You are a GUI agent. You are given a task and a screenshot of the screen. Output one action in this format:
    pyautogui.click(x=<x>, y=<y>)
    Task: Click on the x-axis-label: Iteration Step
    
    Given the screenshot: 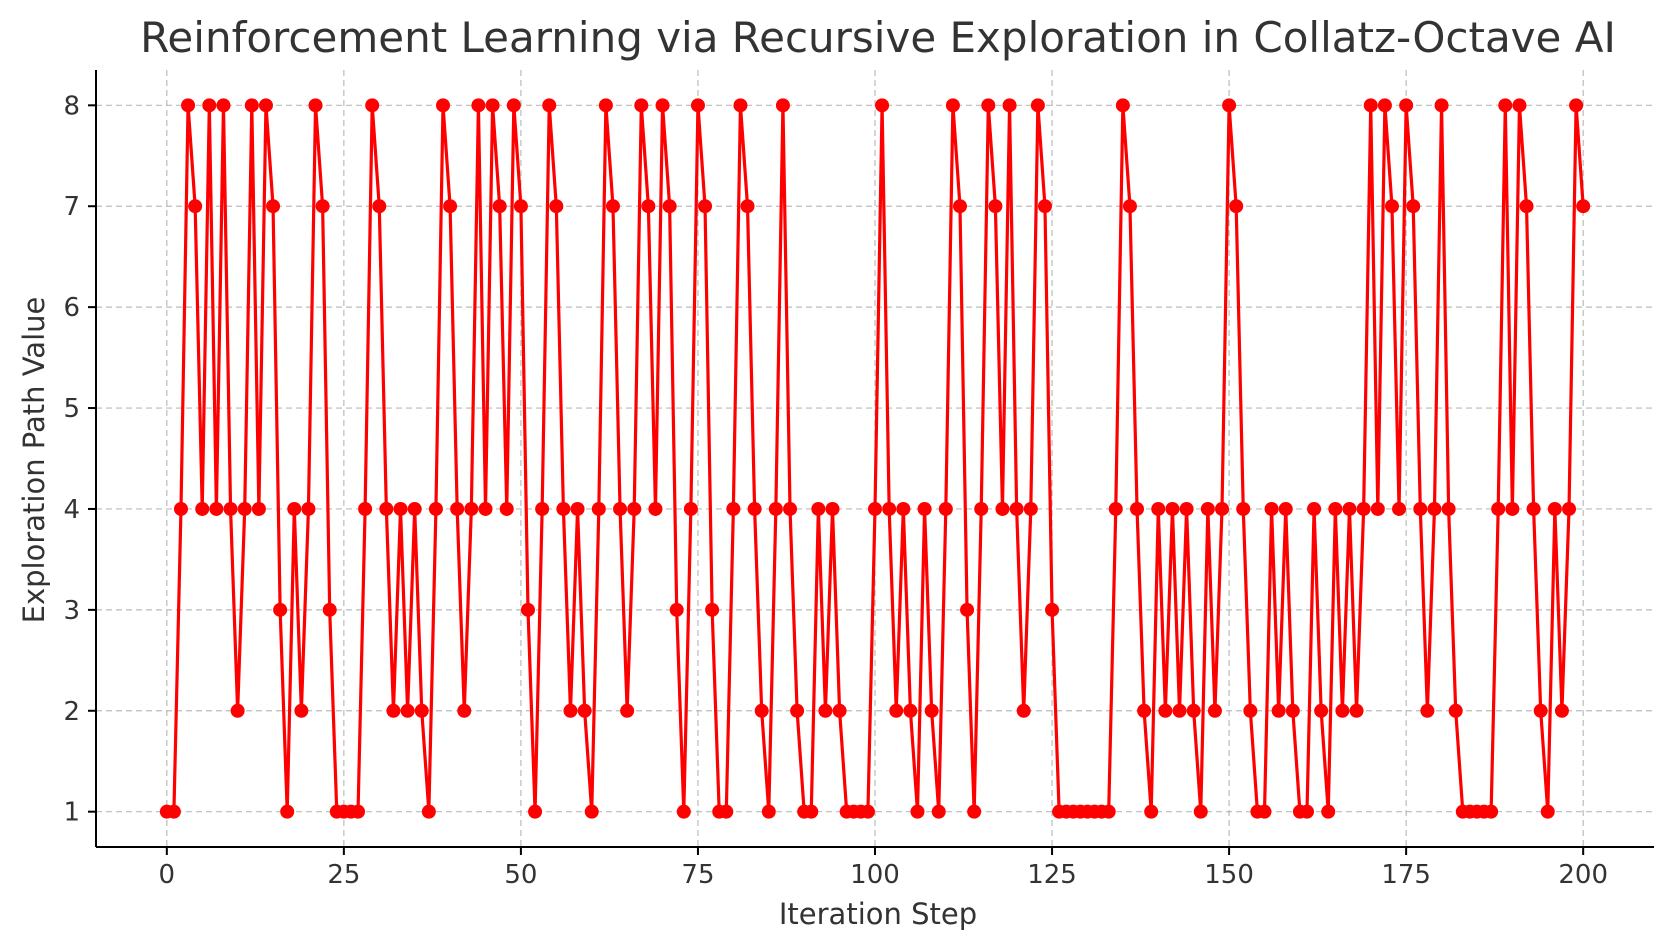 What is the action you would take?
    pyautogui.click(x=878, y=914)
    